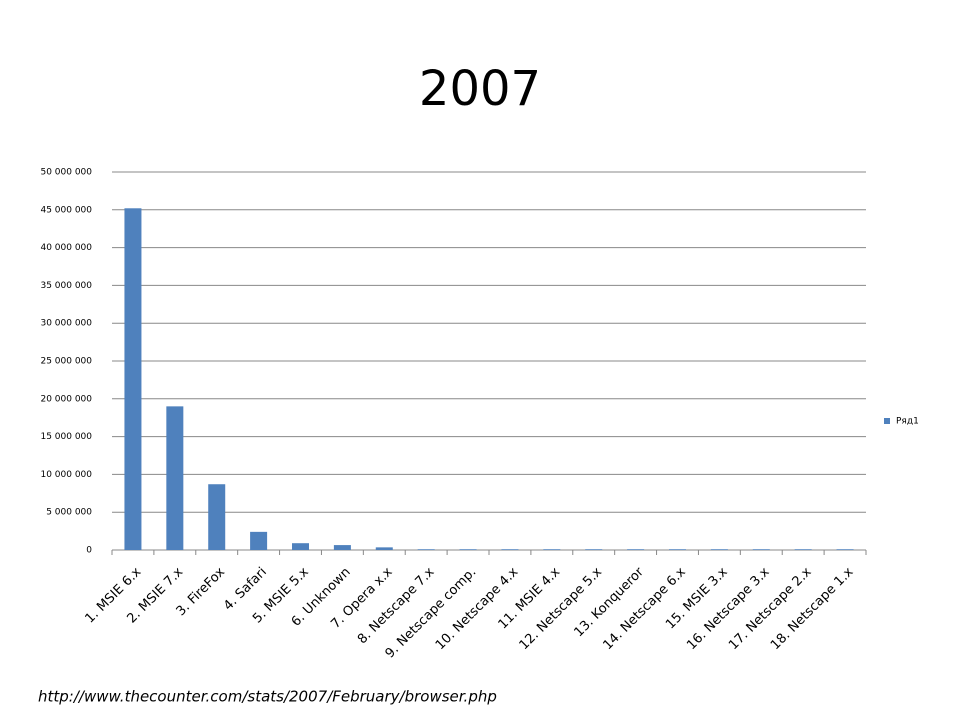 The height and width of the screenshot is (720, 960). Describe the element at coordinates (66, 173) in the screenshot. I see `y-tick-label: 50 000 000` at that location.